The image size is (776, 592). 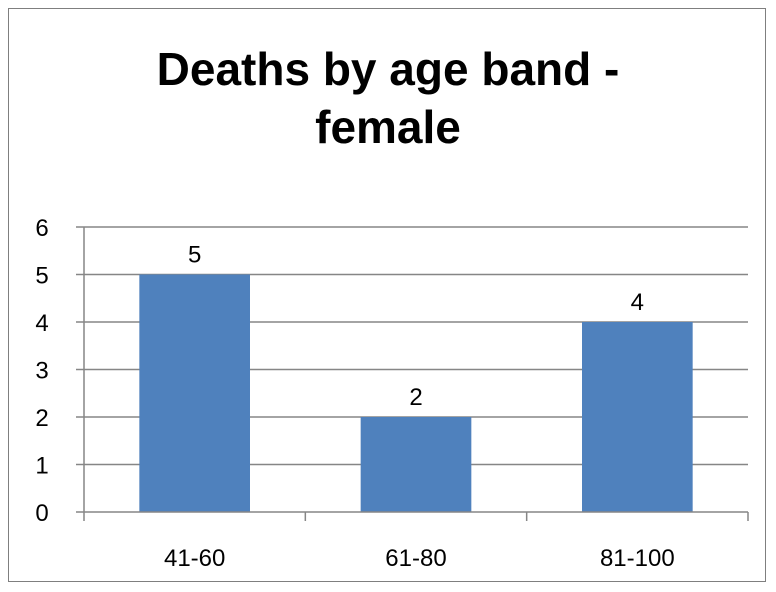 What do you see at coordinates (194, 255) in the screenshot?
I see `data-label: 5` at bounding box center [194, 255].